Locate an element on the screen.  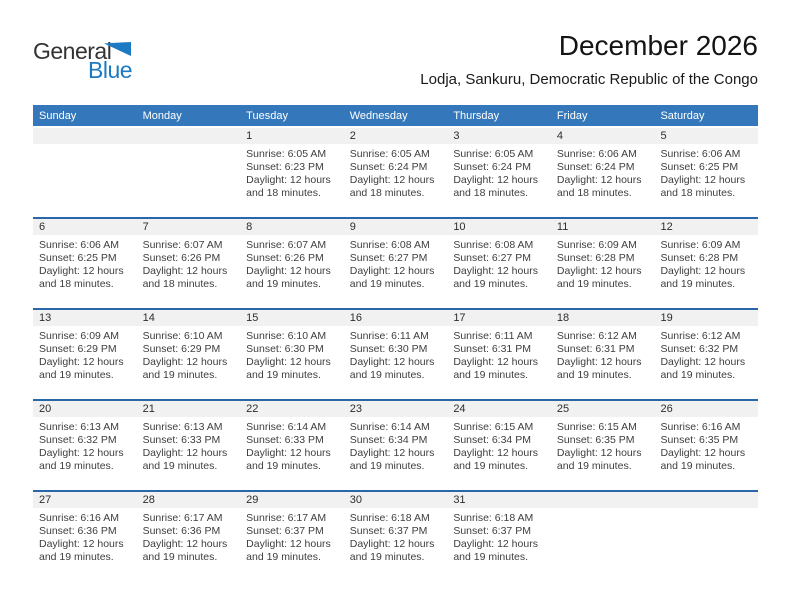
sunrise-text: Sunrise: 6:11 AM is located at coordinates (493, 336).